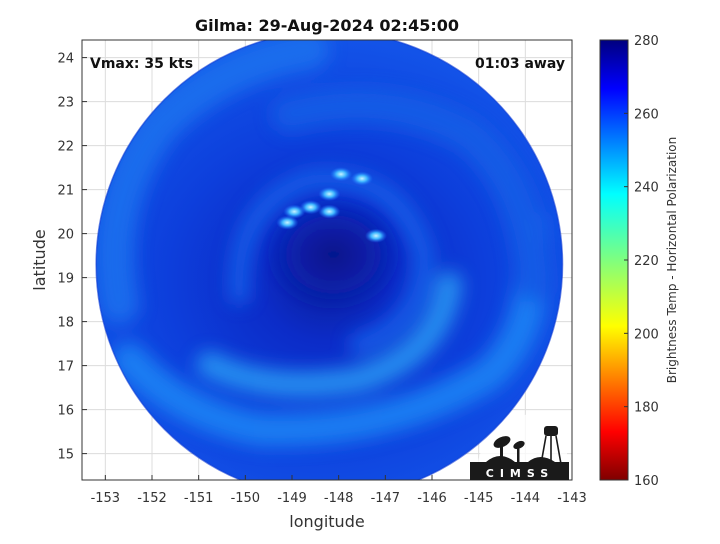  I want to click on y-tick-label: 21, so click(65, 191).